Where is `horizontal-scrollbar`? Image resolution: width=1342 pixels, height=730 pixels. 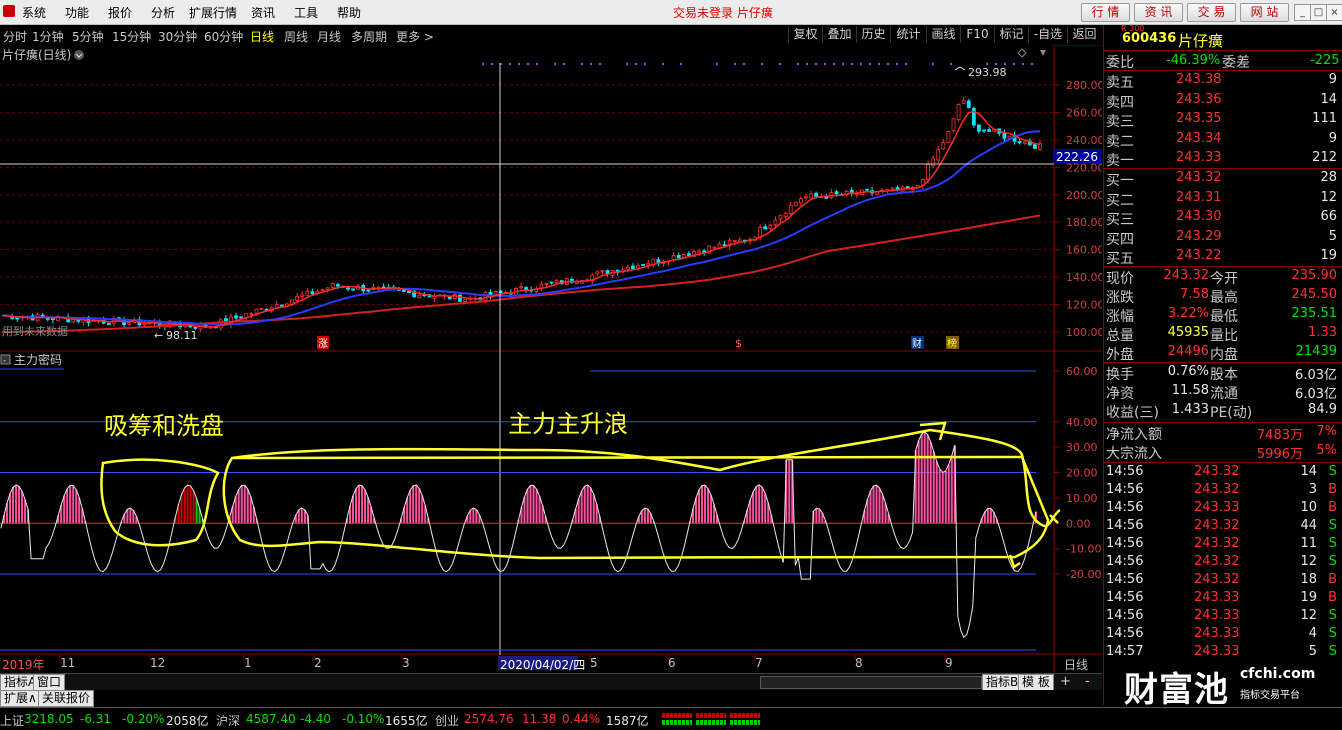
horizontal-scrollbar is located at coordinates (871, 682).